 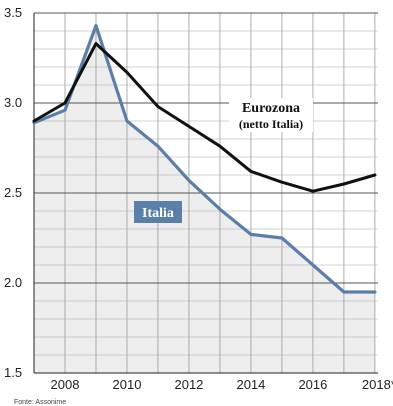 I want to click on data-point-italia-2010, so click(x=127, y=121).